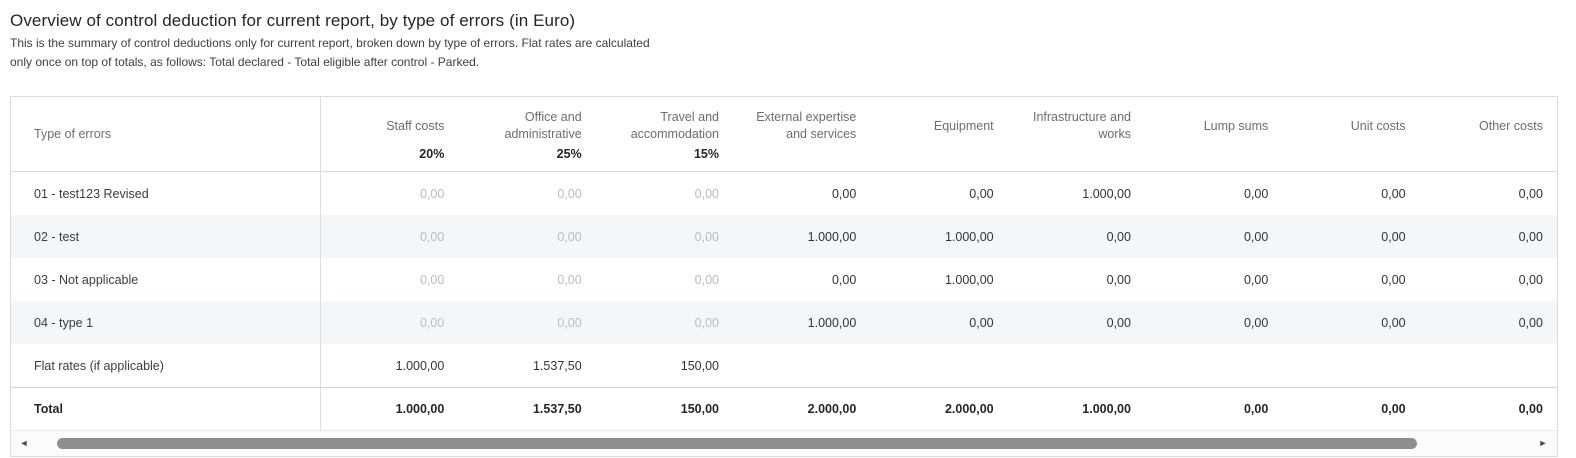  I want to click on column-flat-rate-percent: 15%, so click(706, 154).